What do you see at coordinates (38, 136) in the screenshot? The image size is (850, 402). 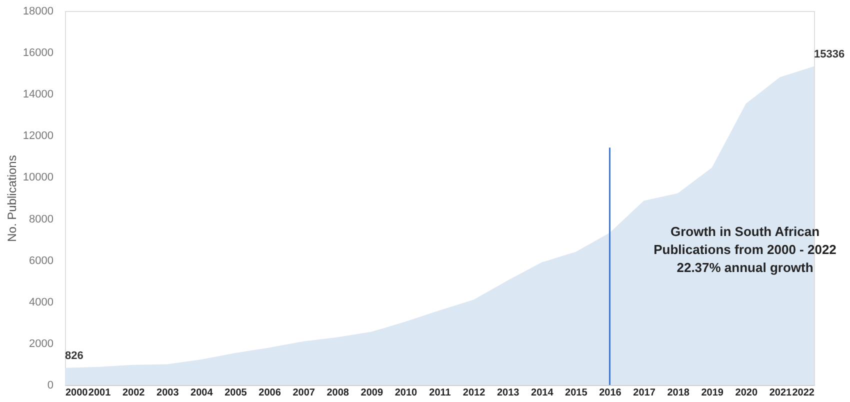 I see `y-tick-label: 12000` at bounding box center [38, 136].